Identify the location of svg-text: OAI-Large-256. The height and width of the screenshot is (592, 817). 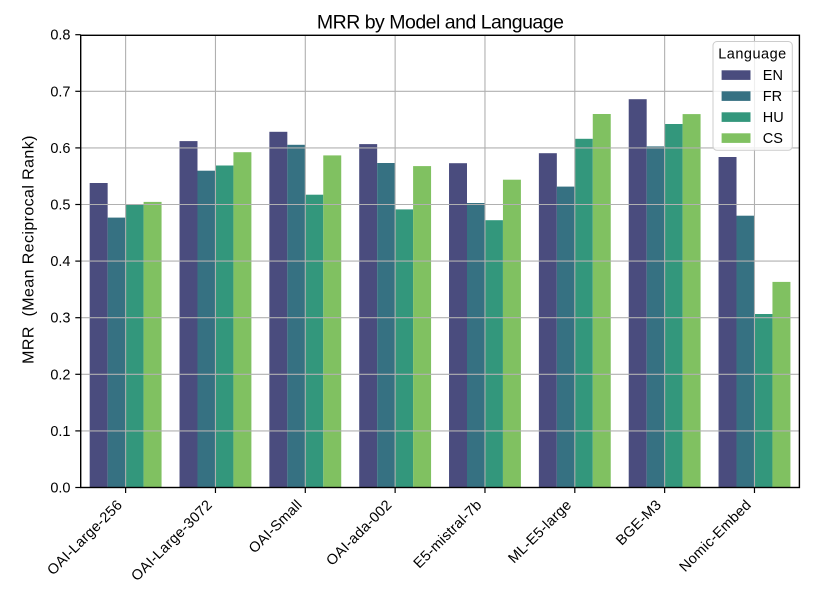
(85, 537).